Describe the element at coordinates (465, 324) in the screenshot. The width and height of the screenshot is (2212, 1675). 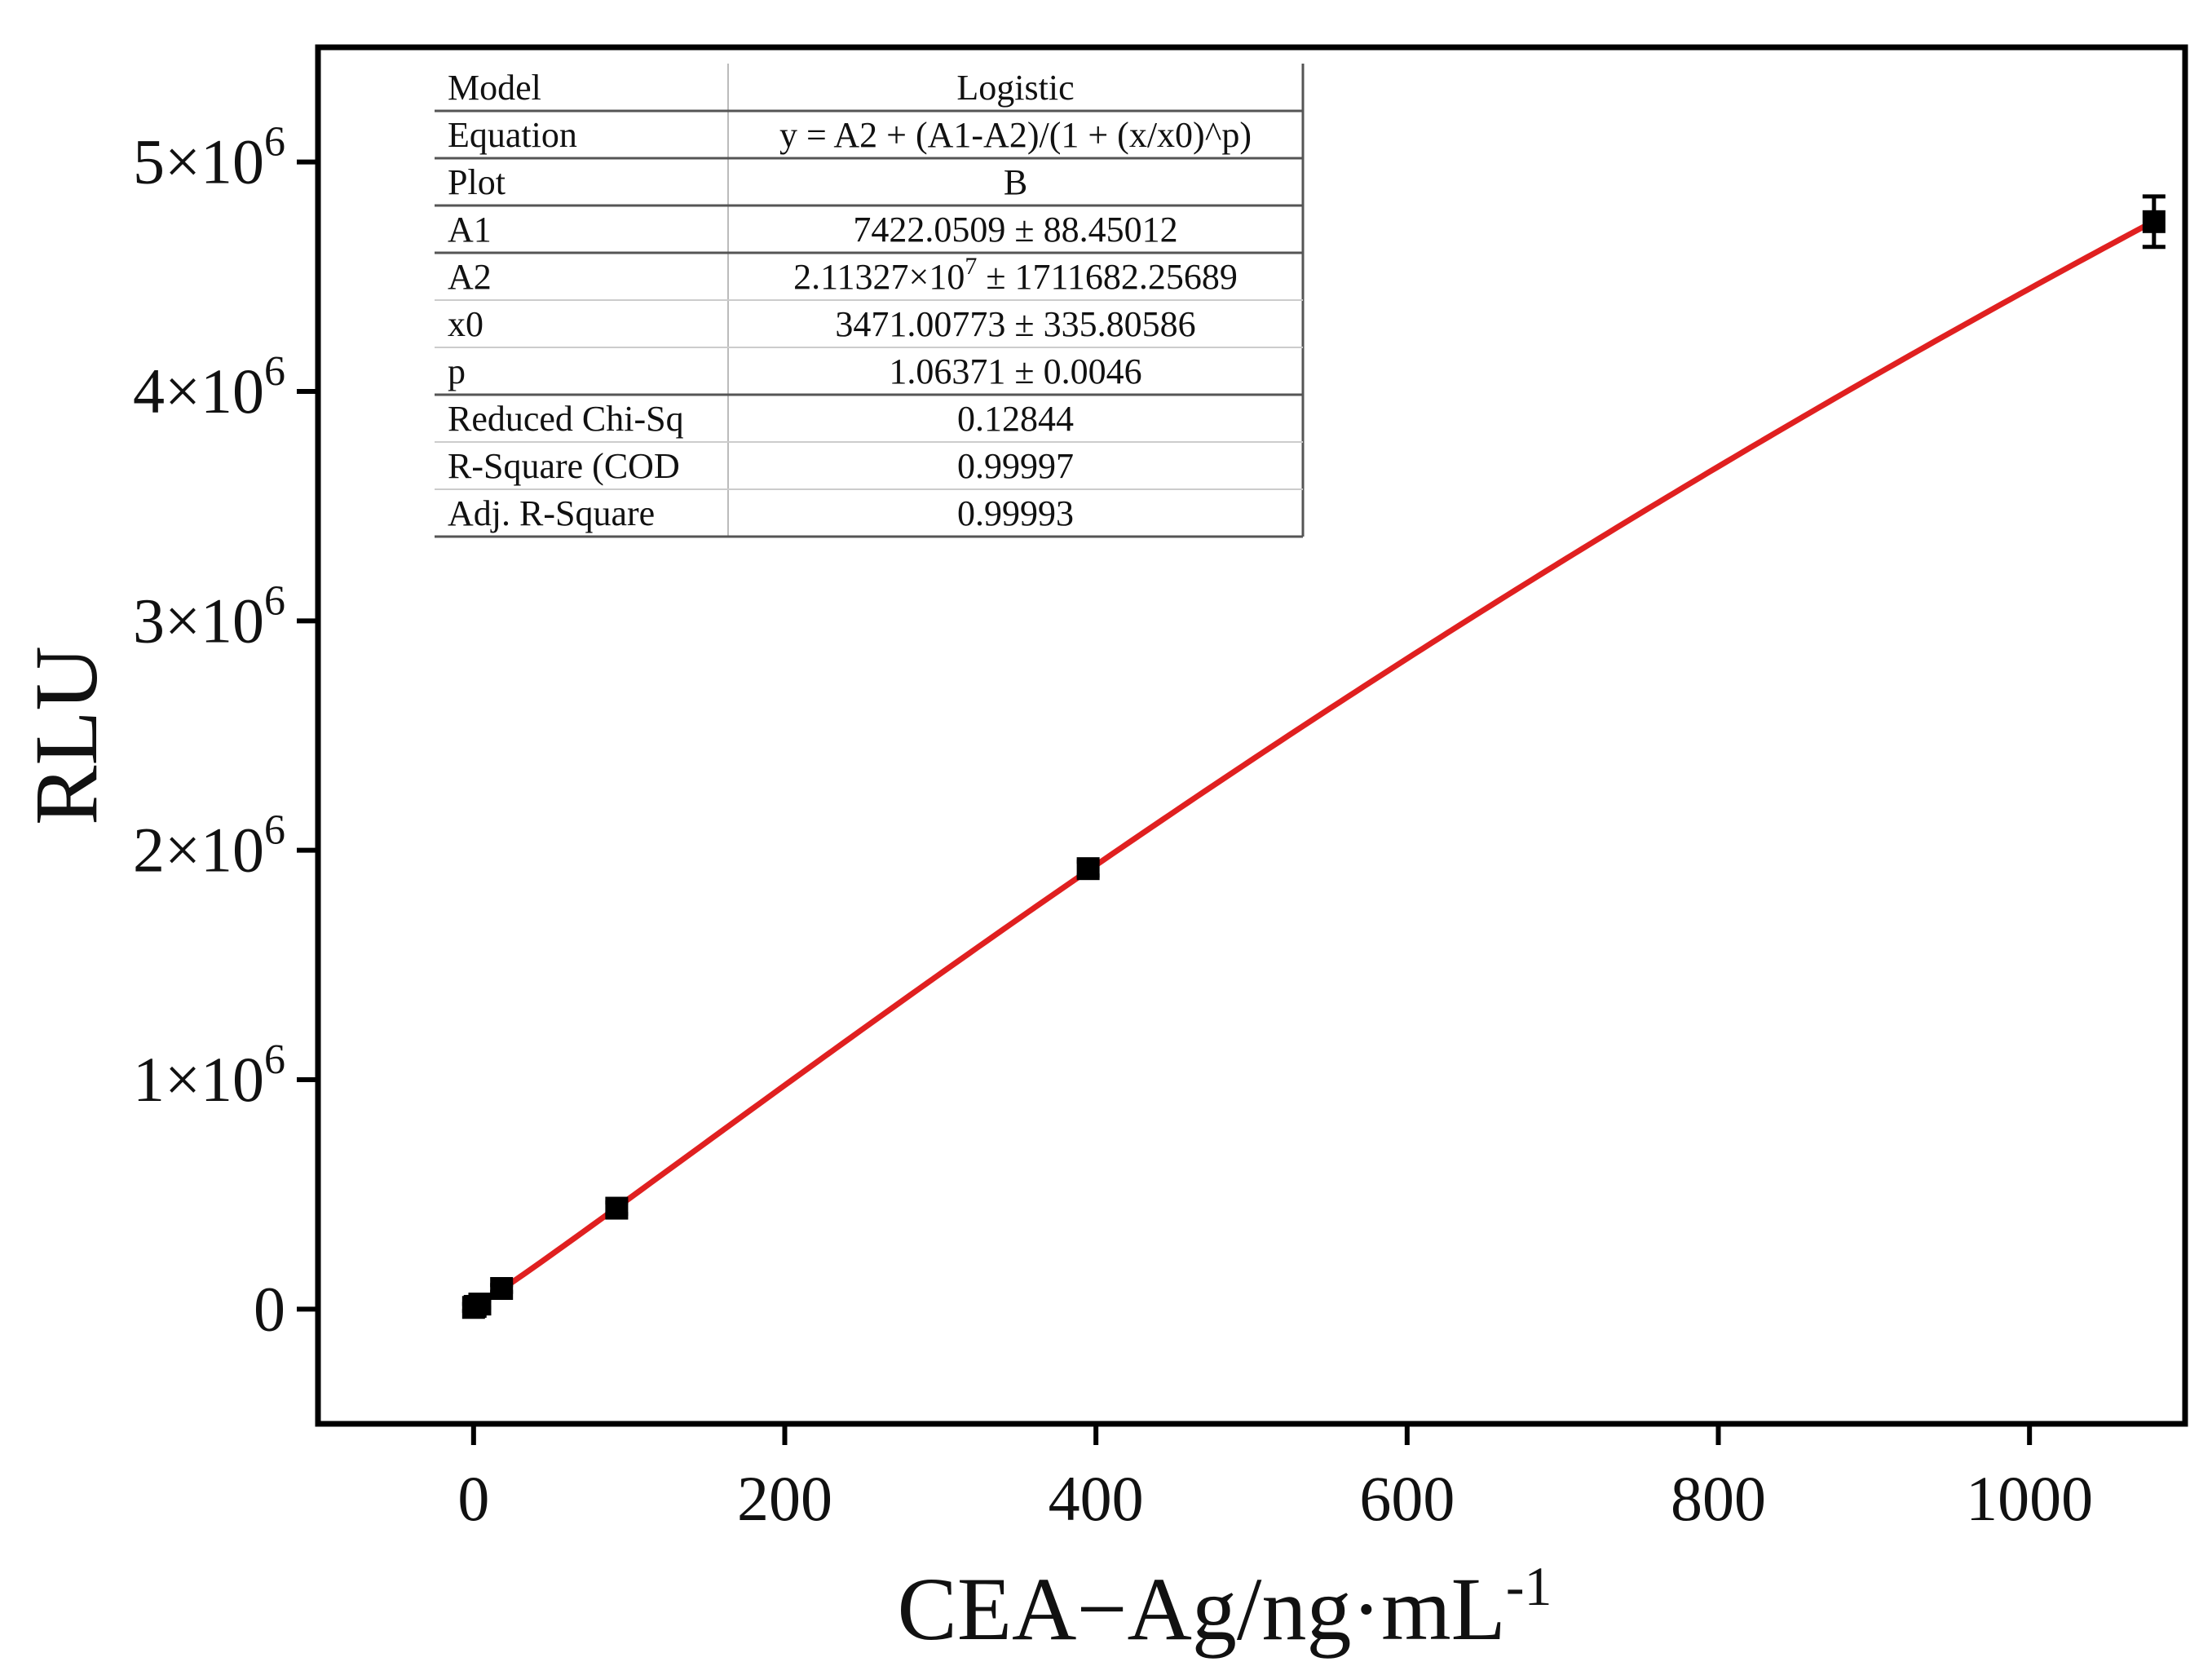
I see `table-row-label: x0` at that location.